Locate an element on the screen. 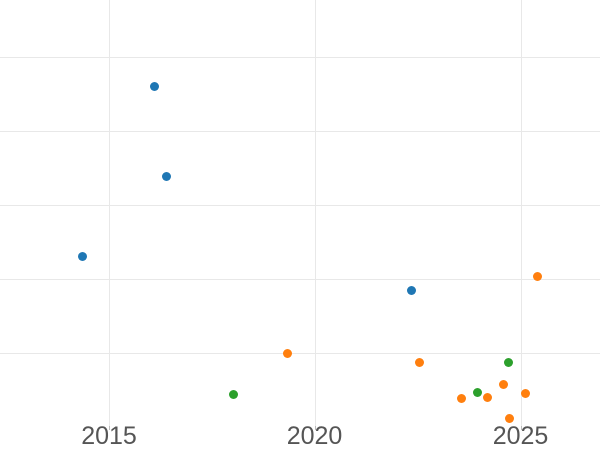 This screenshot has height=450, width=600. x-tick-label-2025: 2025 is located at coordinates (520, 435).